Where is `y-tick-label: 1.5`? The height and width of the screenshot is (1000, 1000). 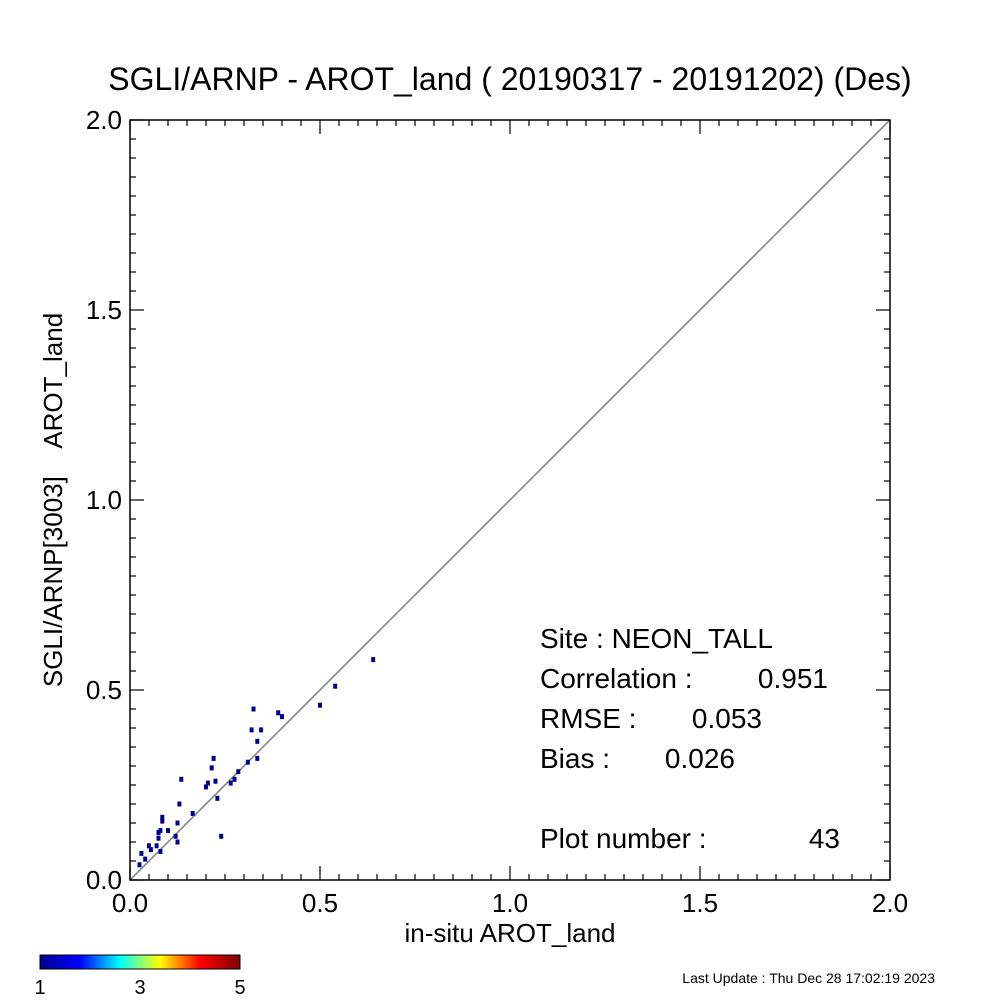 y-tick-label: 1.5 is located at coordinates (104, 310).